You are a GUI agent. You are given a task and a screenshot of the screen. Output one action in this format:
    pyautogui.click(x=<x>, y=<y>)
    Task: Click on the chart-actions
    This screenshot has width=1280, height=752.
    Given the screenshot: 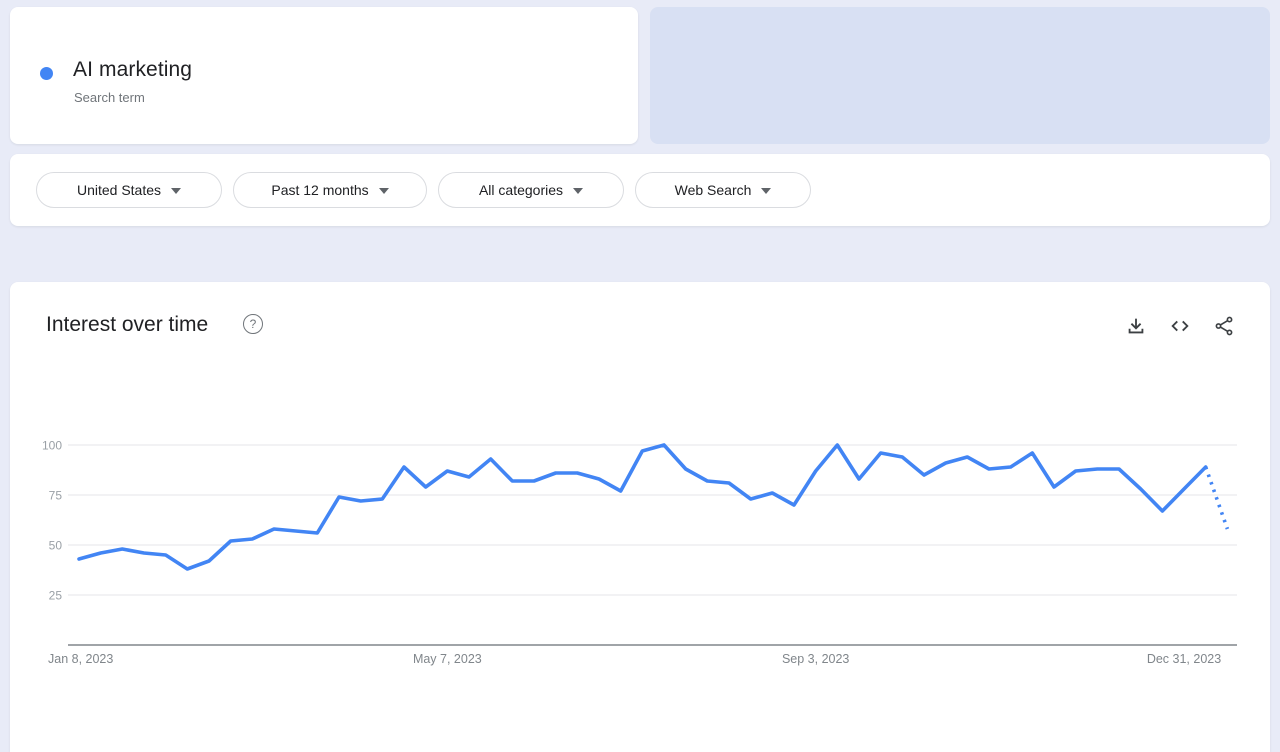 What is the action you would take?
    pyautogui.click(x=1180, y=326)
    